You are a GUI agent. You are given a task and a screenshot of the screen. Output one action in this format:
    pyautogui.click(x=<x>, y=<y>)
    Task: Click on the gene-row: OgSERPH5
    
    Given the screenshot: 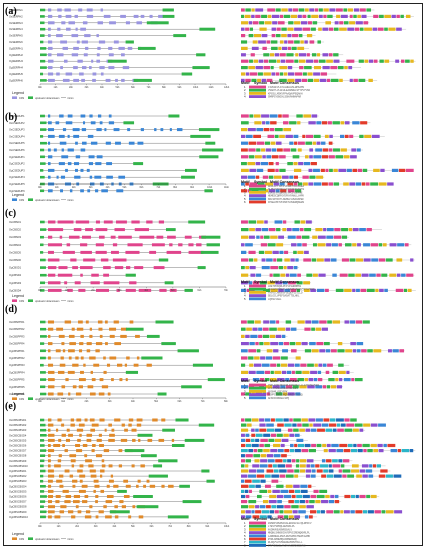 What is the action you would take?
    pyautogui.click(x=101, y=74)
    